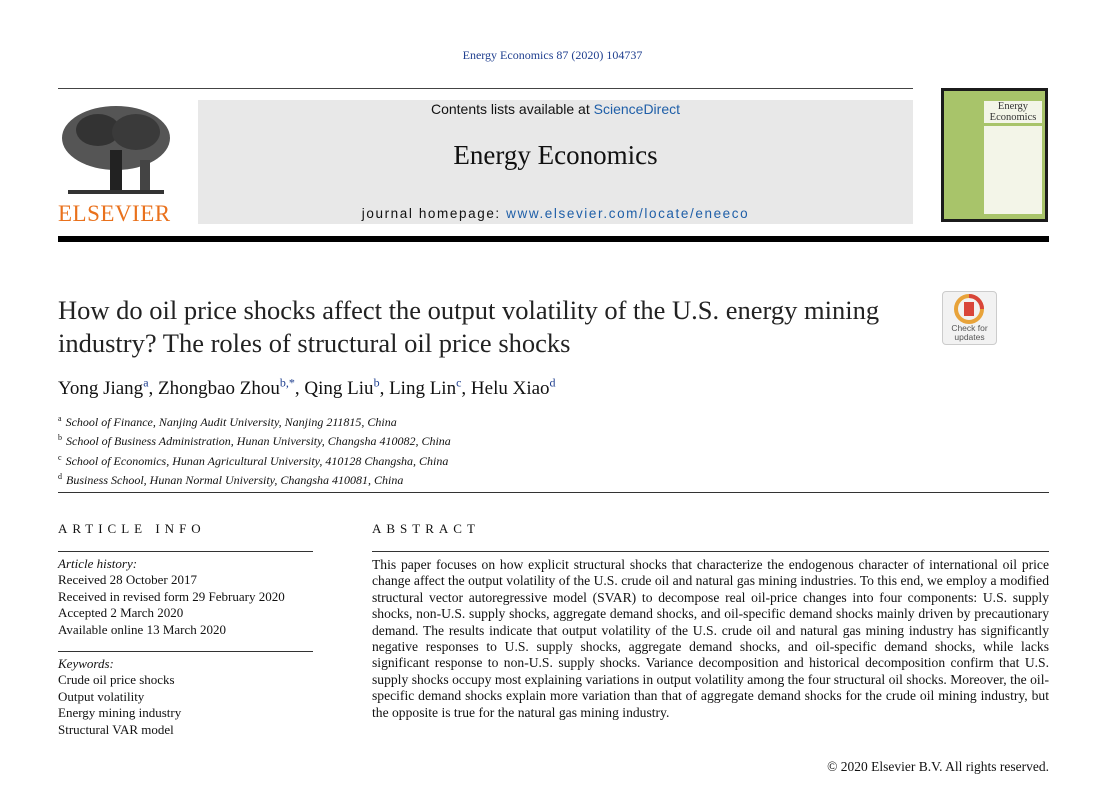 This screenshot has height=790, width=1105. What do you see at coordinates (1013, 112) in the screenshot?
I see `cover-title: Energy Economics` at bounding box center [1013, 112].